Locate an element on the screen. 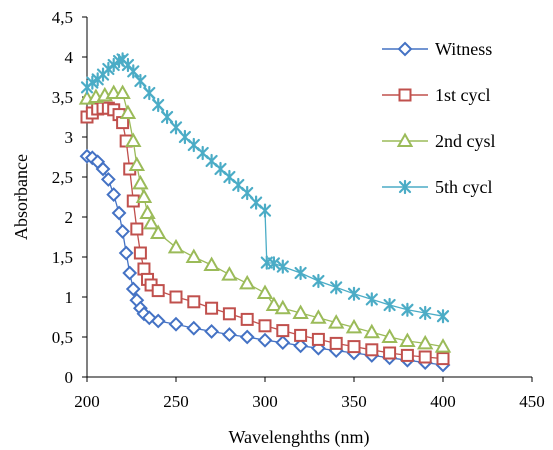 The width and height of the screenshot is (553, 450). x-tick-label: 300 is located at coordinates (265, 401).